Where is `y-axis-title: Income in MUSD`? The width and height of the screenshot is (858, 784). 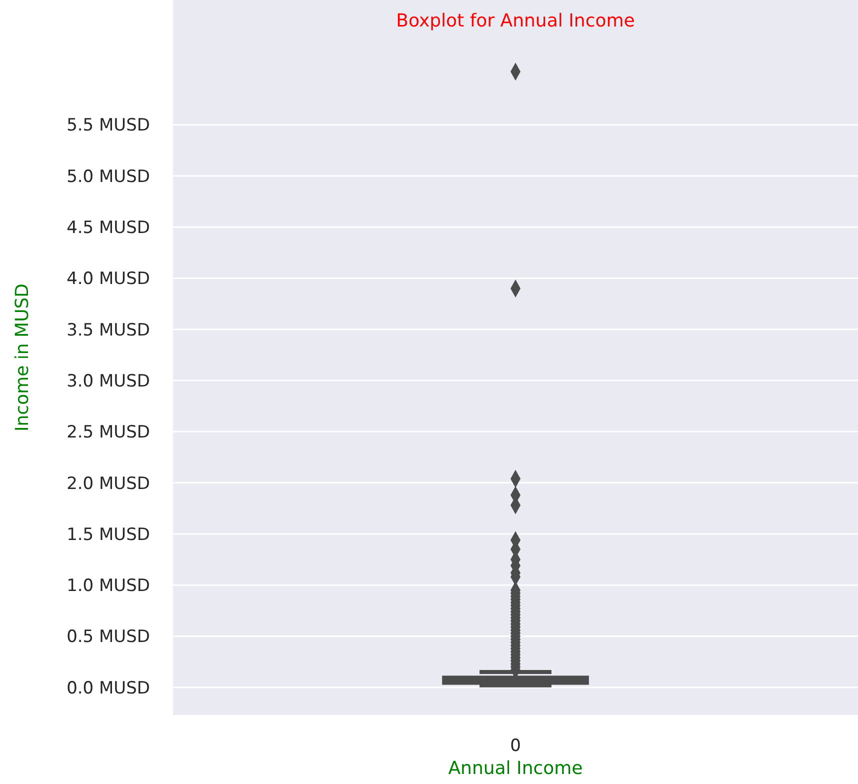 y-axis-title: Income in MUSD is located at coordinates (22, 357).